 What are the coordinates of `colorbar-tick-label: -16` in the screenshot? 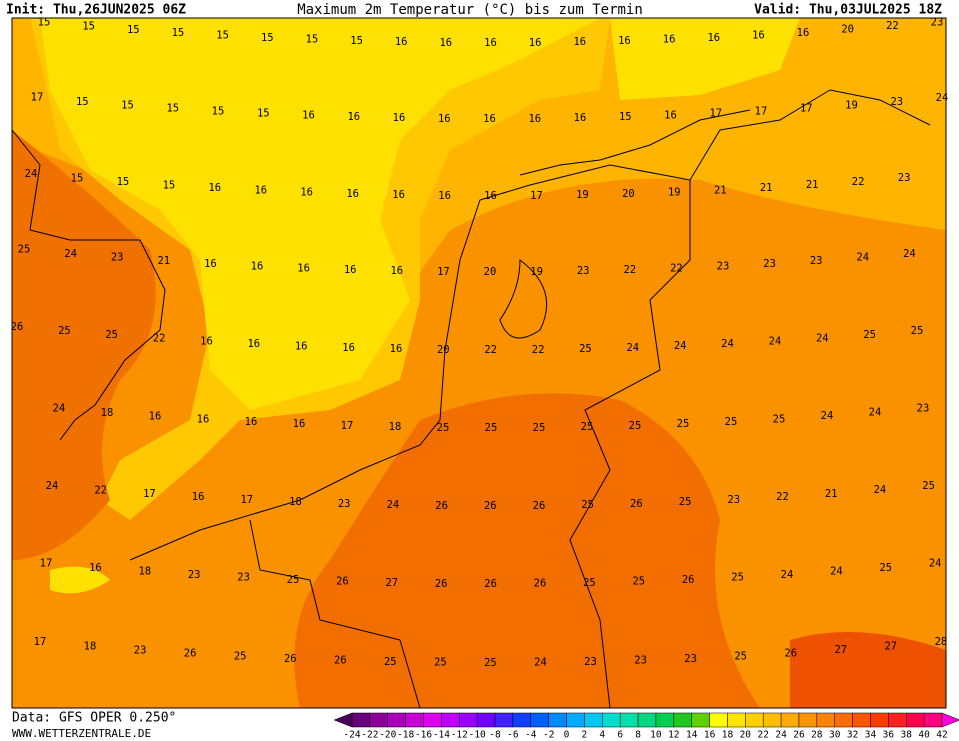 It's located at (423, 735).